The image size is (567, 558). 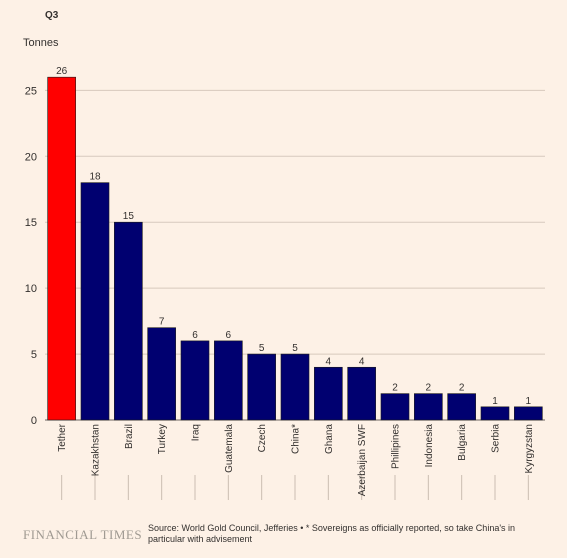 What do you see at coordinates (462, 442) in the screenshot?
I see `category-label: Bulgaria` at bounding box center [462, 442].